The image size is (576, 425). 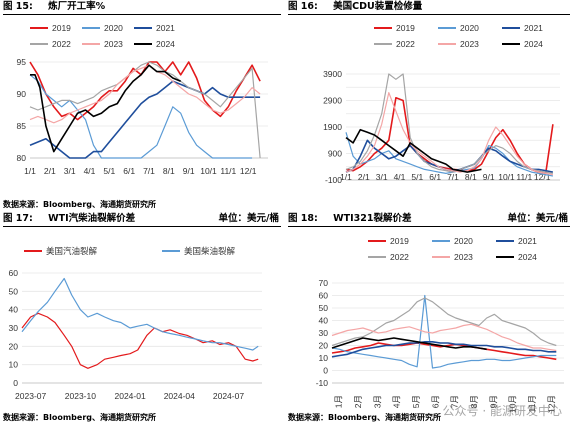 What do you see at coordinates (77, 6) in the screenshot?
I see `figure-15-title: 炼厂开工率%` at bounding box center [77, 6].